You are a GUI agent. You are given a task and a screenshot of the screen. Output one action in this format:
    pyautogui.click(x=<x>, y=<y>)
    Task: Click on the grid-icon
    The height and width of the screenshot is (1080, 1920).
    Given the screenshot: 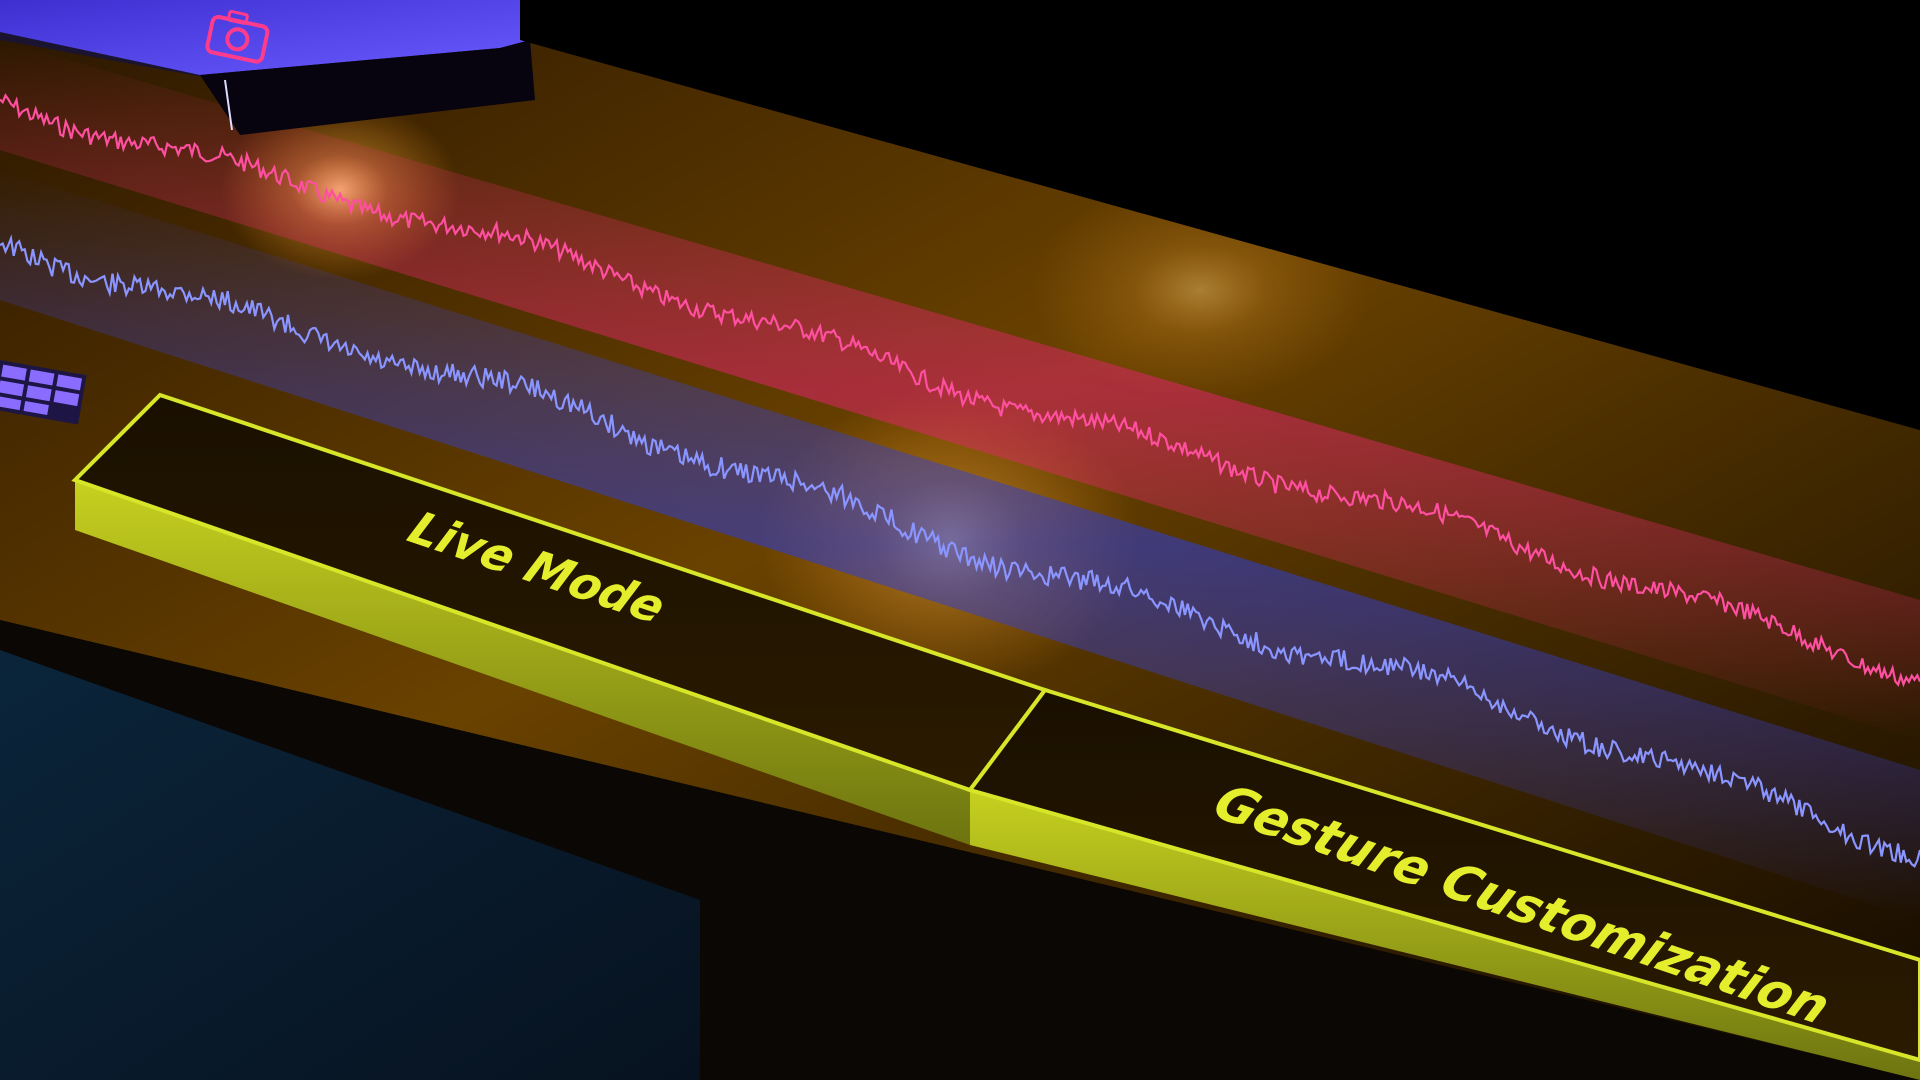 What is the action you would take?
    pyautogui.click(x=43, y=392)
    